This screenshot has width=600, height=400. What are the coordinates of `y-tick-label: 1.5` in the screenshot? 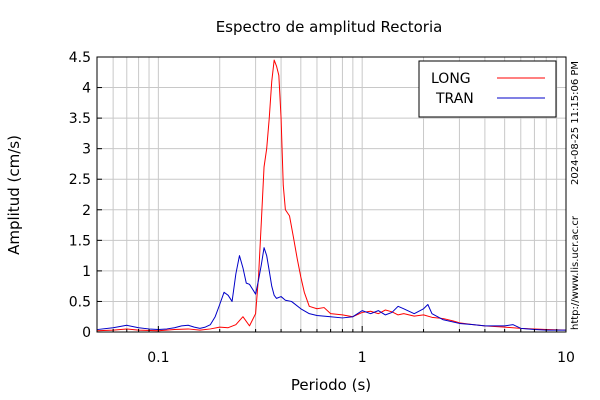 It's located at (80, 241).